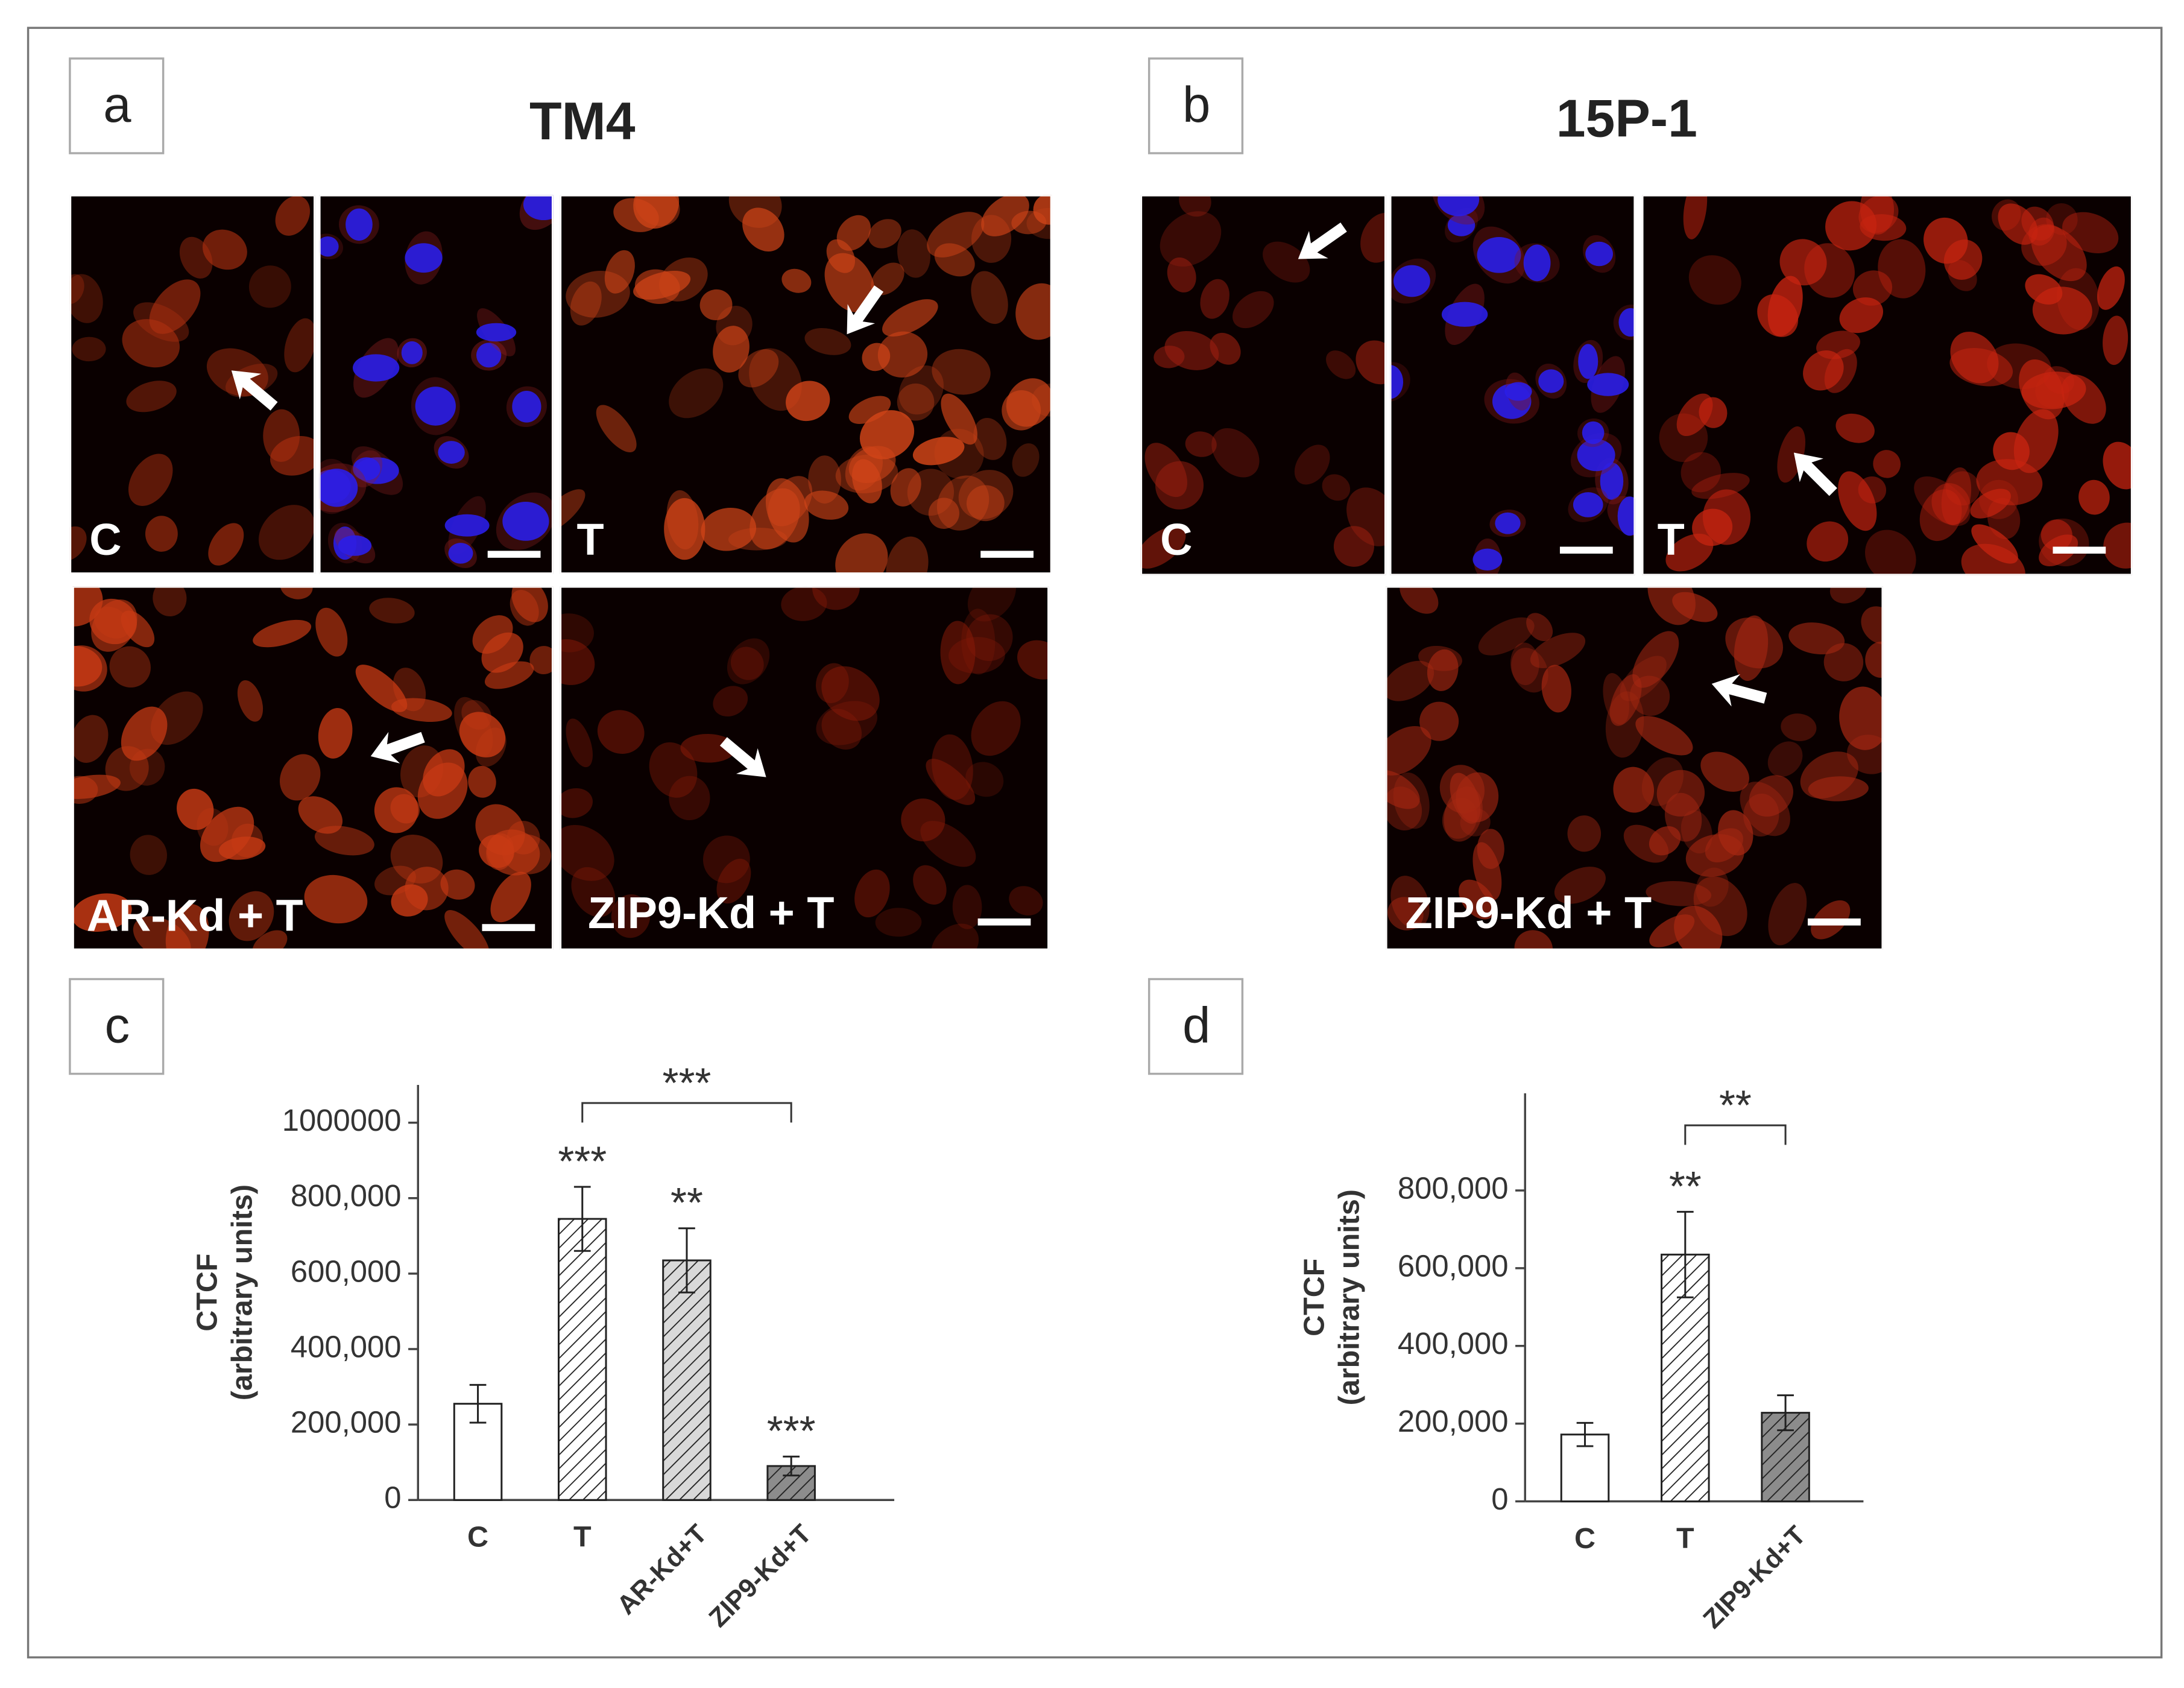 The width and height of the screenshot is (2184, 1688). I want to click on x-tick-label: T, so click(1685, 1538).